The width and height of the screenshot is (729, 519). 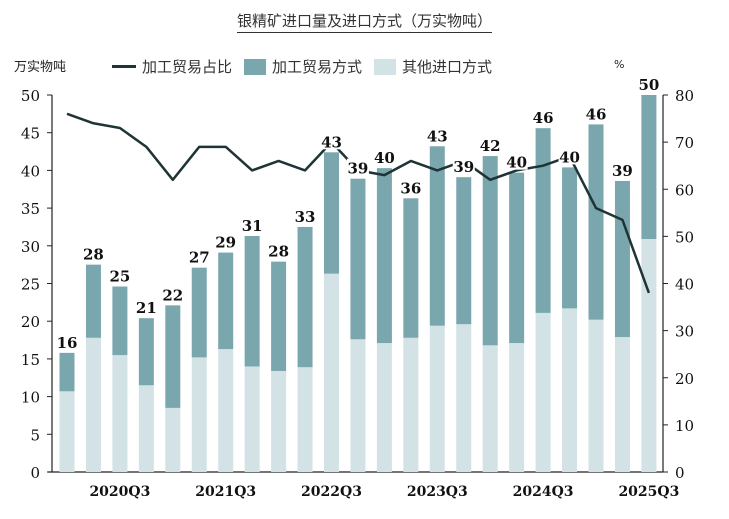 I want to click on x-tick-label: 2020Q3, so click(x=119, y=492).